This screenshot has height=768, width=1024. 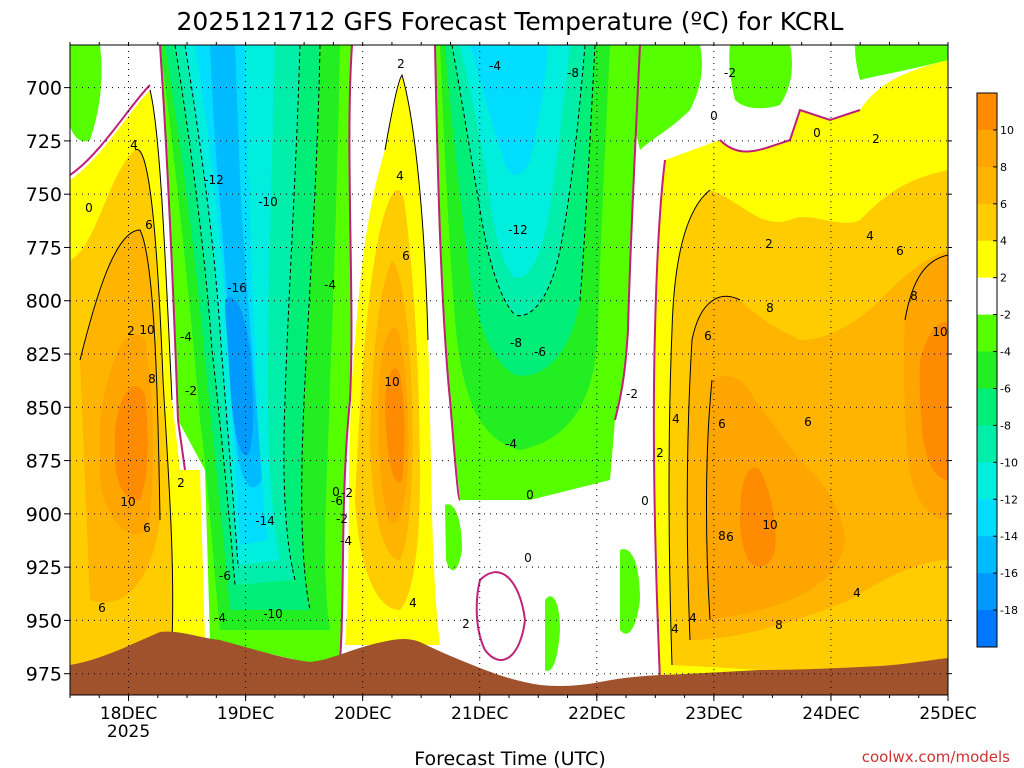 I want to click on y-tick-label: 900, so click(x=44, y=515).